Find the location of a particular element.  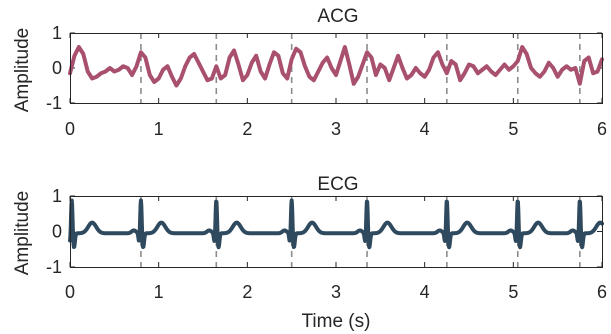

x-axis-label: Time (s) is located at coordinates (336, 321).